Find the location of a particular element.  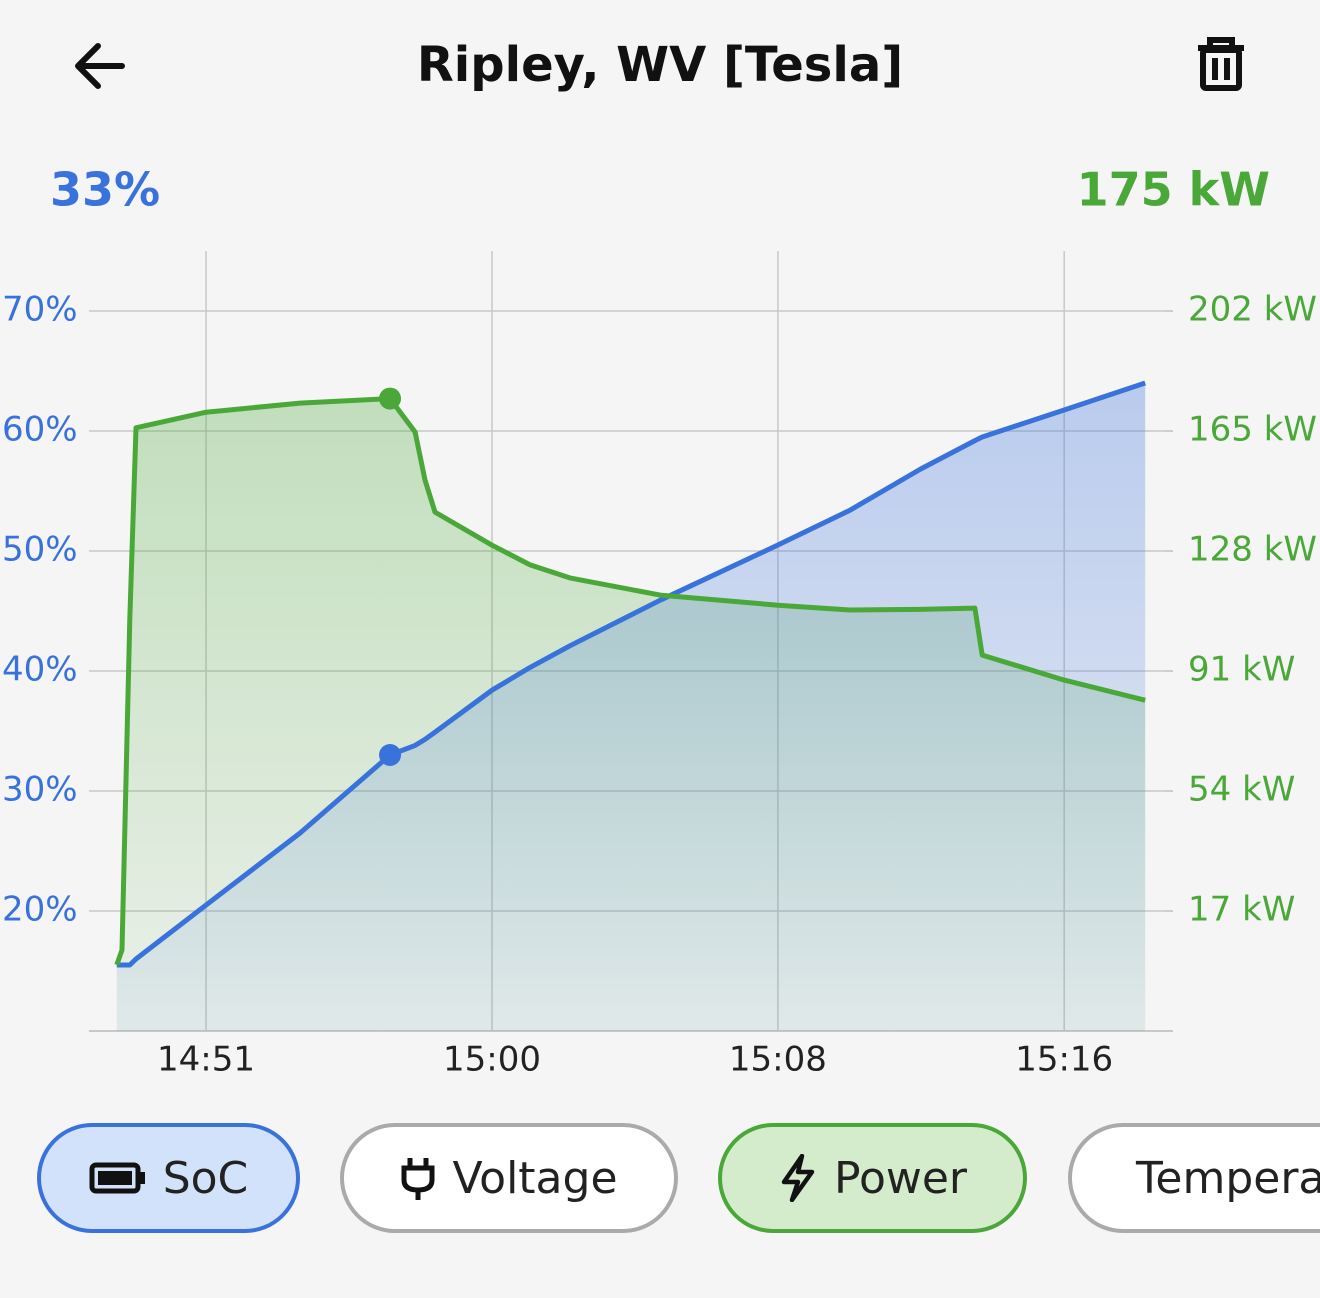

y-tick-label: 70% is located at coordinates (40, 310).